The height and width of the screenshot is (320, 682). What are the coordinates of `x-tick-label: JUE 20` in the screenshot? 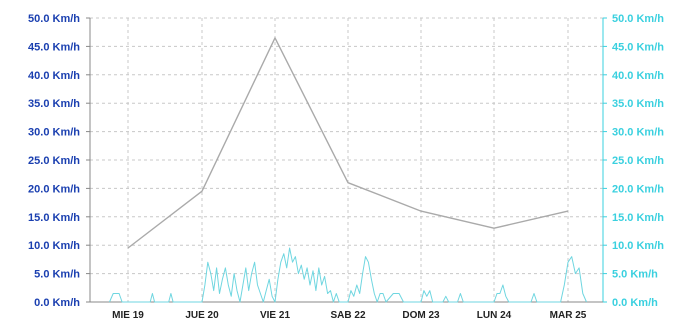 It's located at (202, 315).